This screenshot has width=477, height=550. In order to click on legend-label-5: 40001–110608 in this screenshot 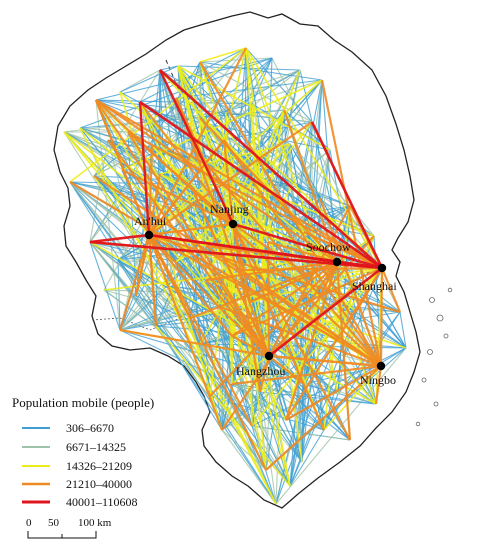, I will do `click(102, 502)`.